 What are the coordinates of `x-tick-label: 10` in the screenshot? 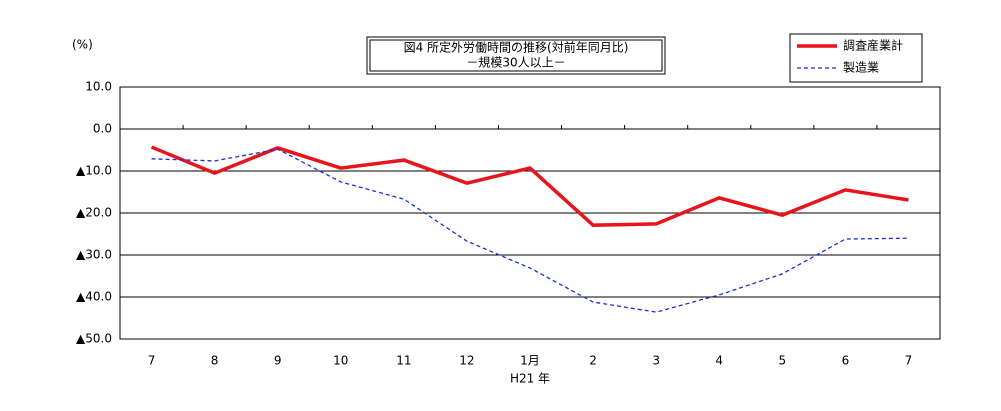 It's located at (340, 361).